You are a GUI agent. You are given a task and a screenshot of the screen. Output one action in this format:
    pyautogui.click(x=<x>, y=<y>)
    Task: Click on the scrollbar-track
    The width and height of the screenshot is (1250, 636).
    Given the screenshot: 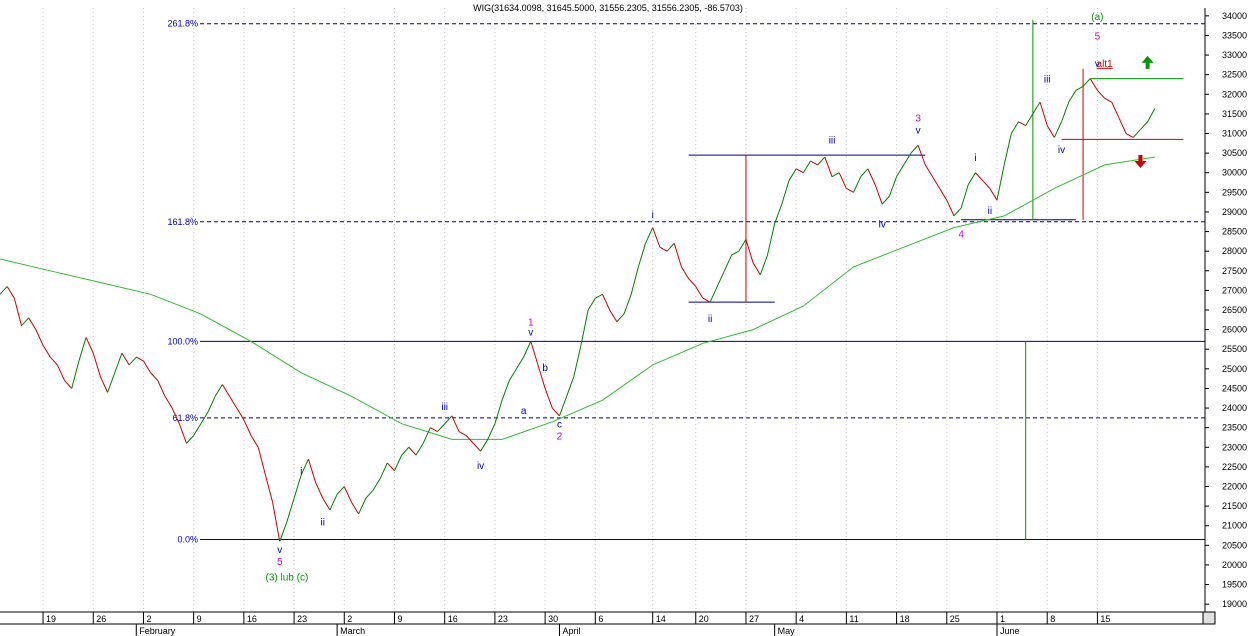 What is the action you would take?
    pyautogui.click(x=1209, y=618)
    